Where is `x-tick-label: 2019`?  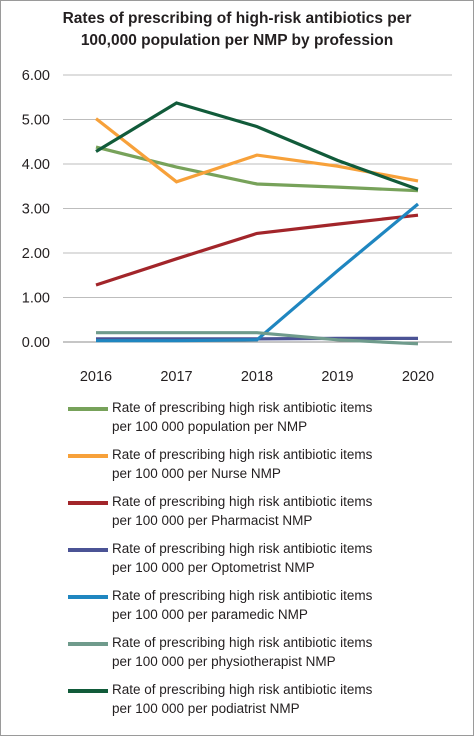 x-tick-label: 2019 is located at coordinates (337, 377).